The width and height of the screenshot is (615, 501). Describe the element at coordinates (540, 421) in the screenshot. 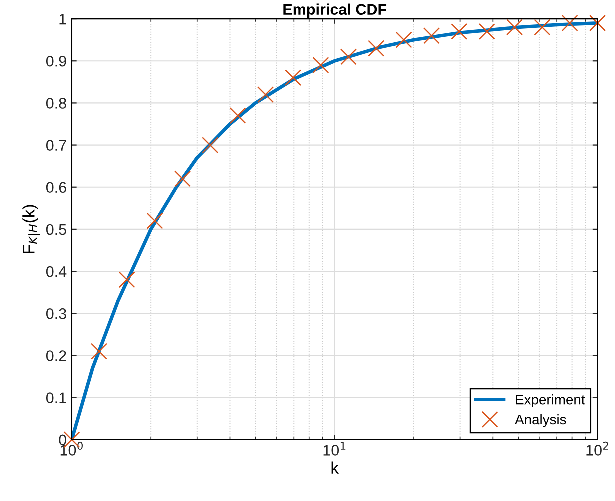

I see `legend-label: Analysis` at that location.